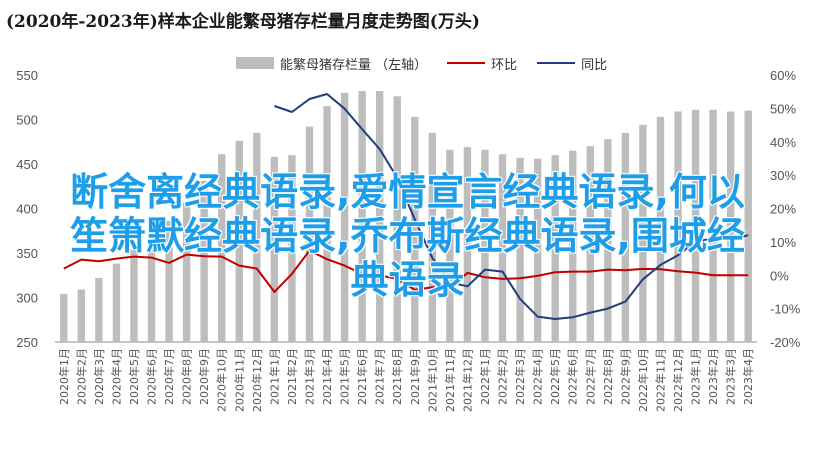  I want to click on x-tick-label: 2020年8月, so click(187, 376).